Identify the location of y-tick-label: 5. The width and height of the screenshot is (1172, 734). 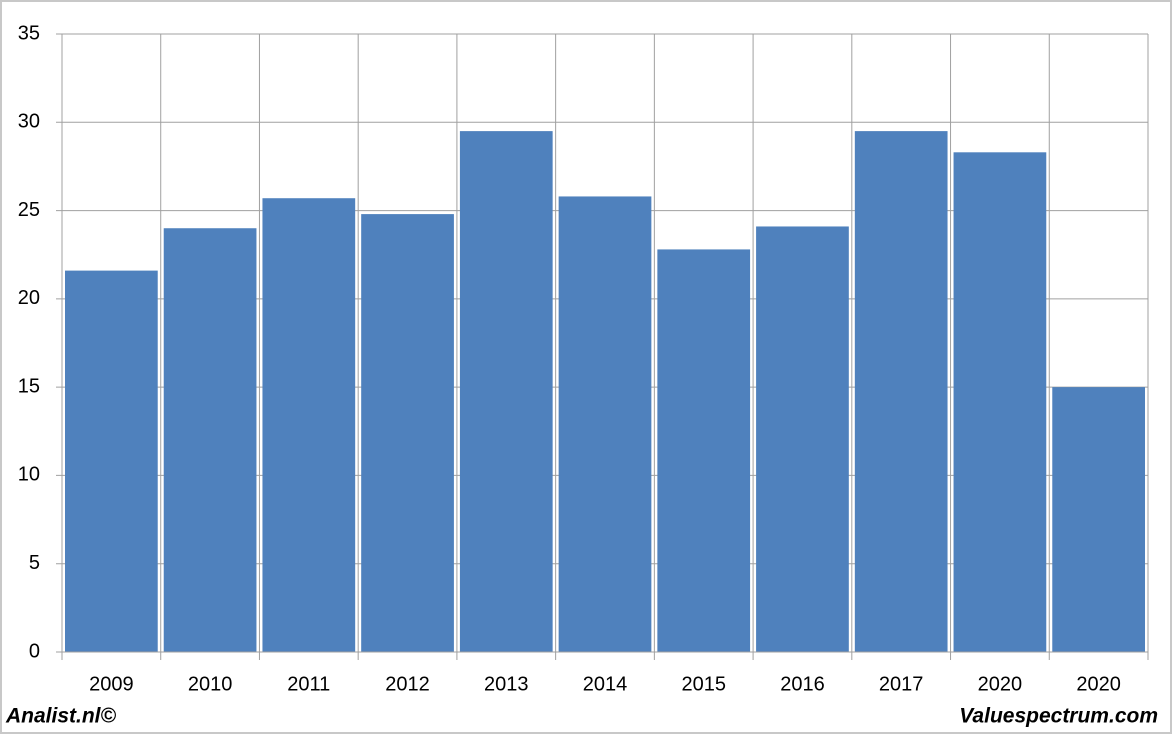
(34, 563).